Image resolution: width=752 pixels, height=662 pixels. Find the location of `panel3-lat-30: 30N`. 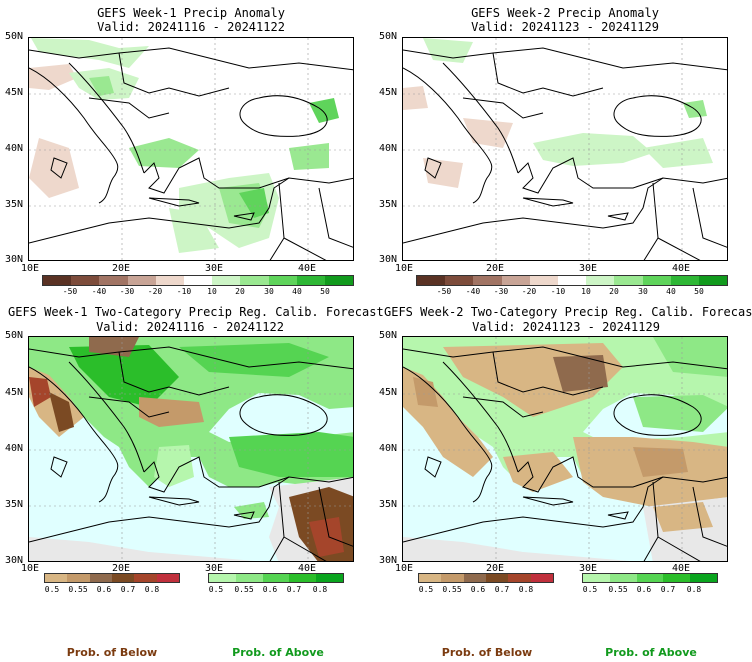

panel3-lat-30: 30N is located at coordinates (14, 560).